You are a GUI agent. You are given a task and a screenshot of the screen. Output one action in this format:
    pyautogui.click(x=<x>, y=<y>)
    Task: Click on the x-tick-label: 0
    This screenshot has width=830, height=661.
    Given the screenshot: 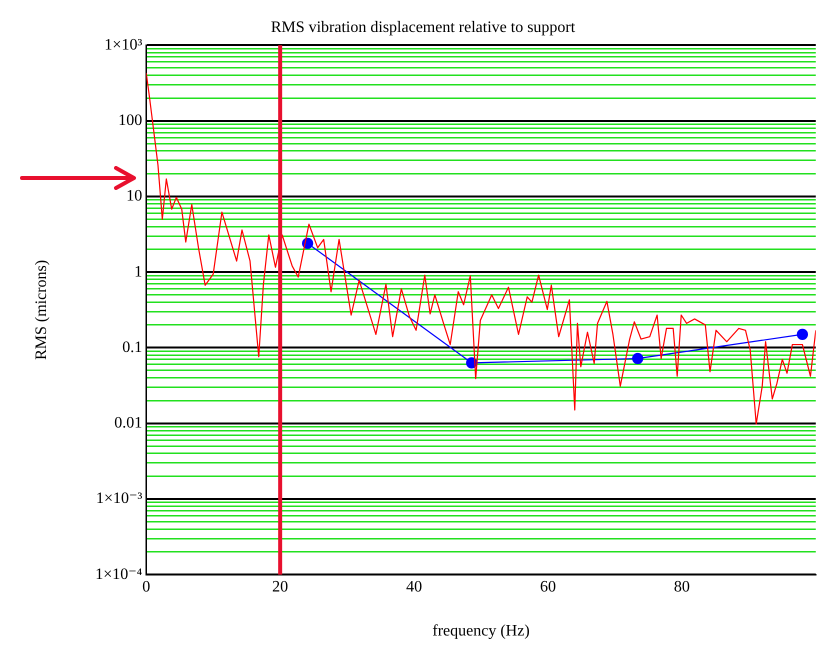 What is the action you would take?
    pyautogui.click(x=146, y=587)
    